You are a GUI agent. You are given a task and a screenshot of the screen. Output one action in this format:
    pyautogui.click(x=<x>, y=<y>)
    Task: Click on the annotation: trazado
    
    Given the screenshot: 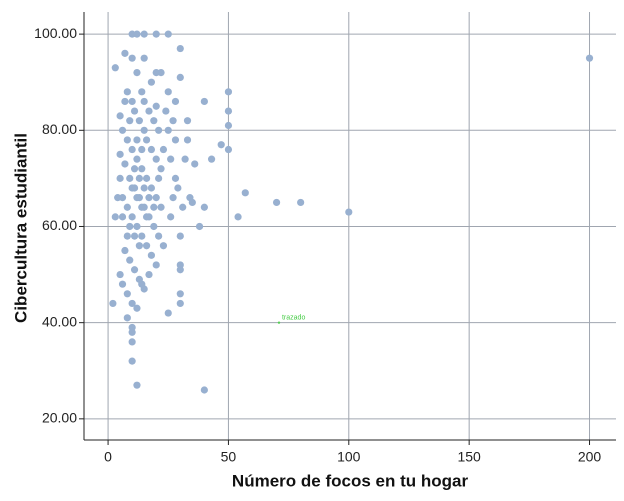 What is the action you would take?
    pyautogui.click(x=293, y=318)
    